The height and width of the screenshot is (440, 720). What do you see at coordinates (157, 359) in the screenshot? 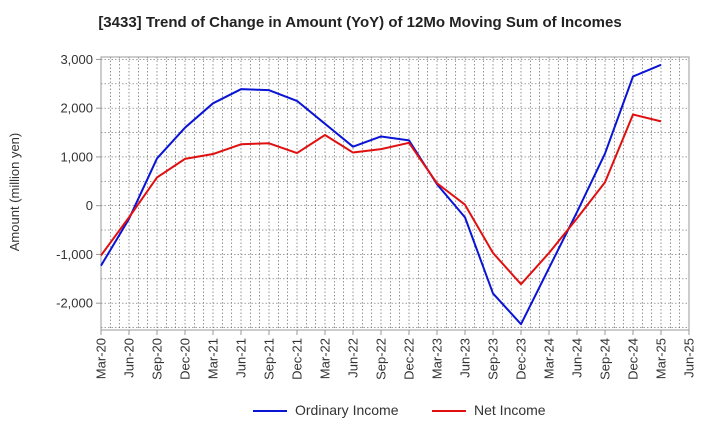
I see `x-tick-label: Sep-20` at bounding box center [157, 359].